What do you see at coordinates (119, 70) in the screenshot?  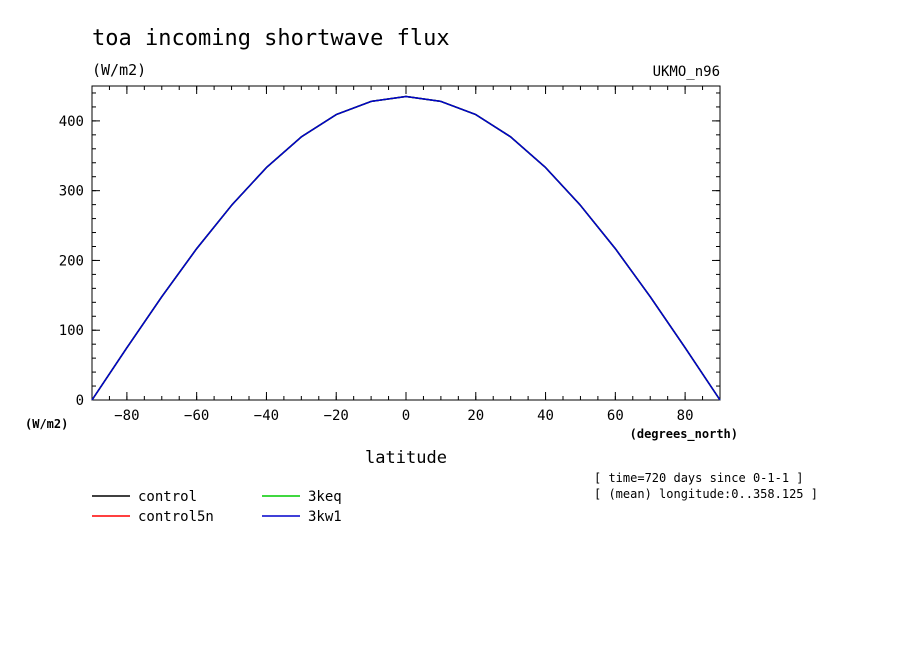 I see `chart-subtitle: (W/m2)` at bounding box center [119, 70].